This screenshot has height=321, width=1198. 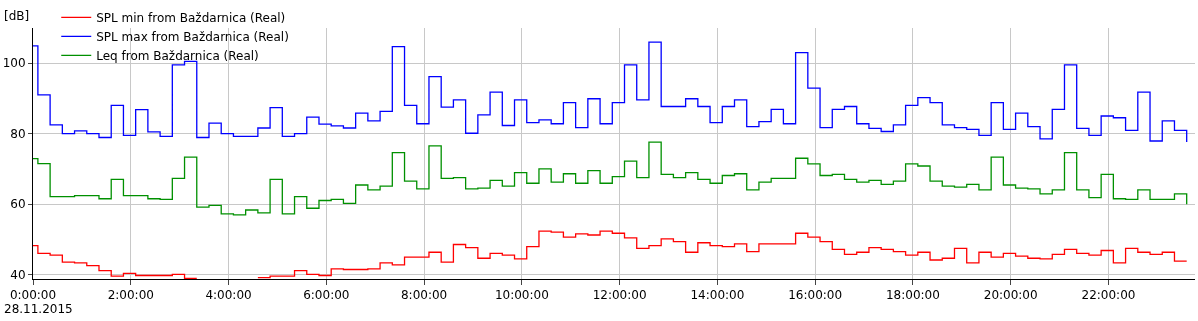 What do you see at coordinates (521, 295) in the screenshot?
I see `x-tick-label: 10:00:00` at bounding box center [521, 295].